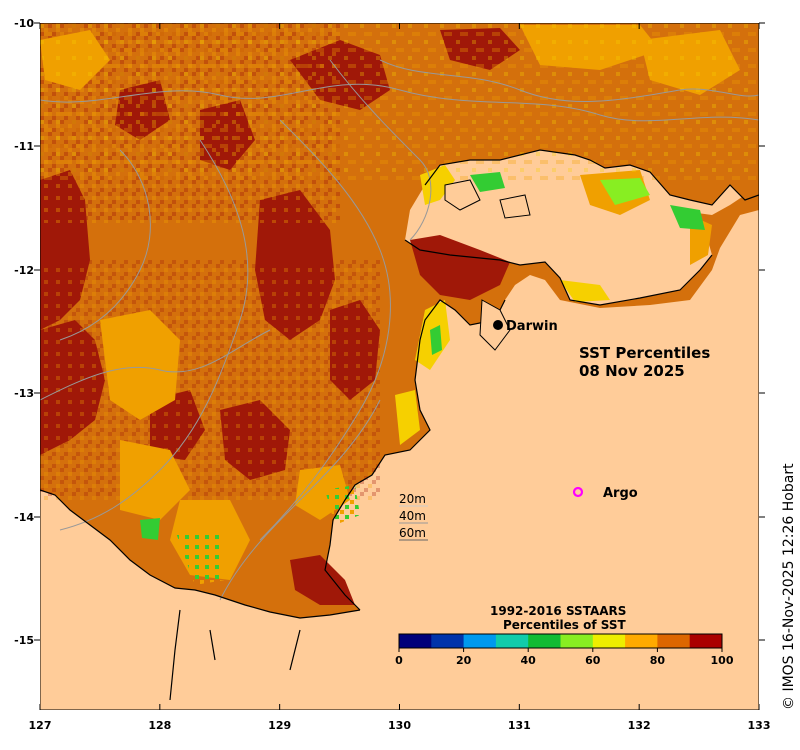  I want to click on lon-tick-label: 130, so click(399, 725).